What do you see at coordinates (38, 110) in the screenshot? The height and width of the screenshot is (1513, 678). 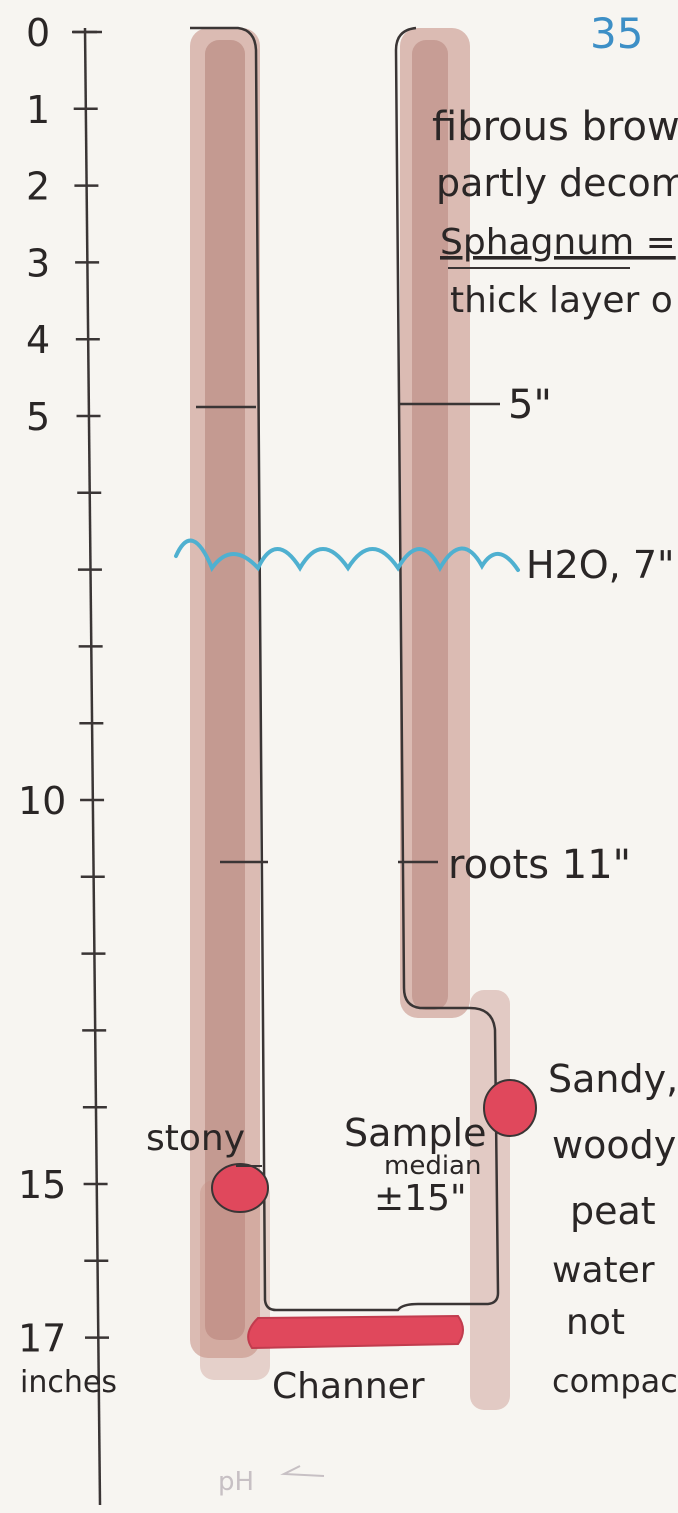 I see `scale-tick-label-1: 1` at bounding box center [38, 110].